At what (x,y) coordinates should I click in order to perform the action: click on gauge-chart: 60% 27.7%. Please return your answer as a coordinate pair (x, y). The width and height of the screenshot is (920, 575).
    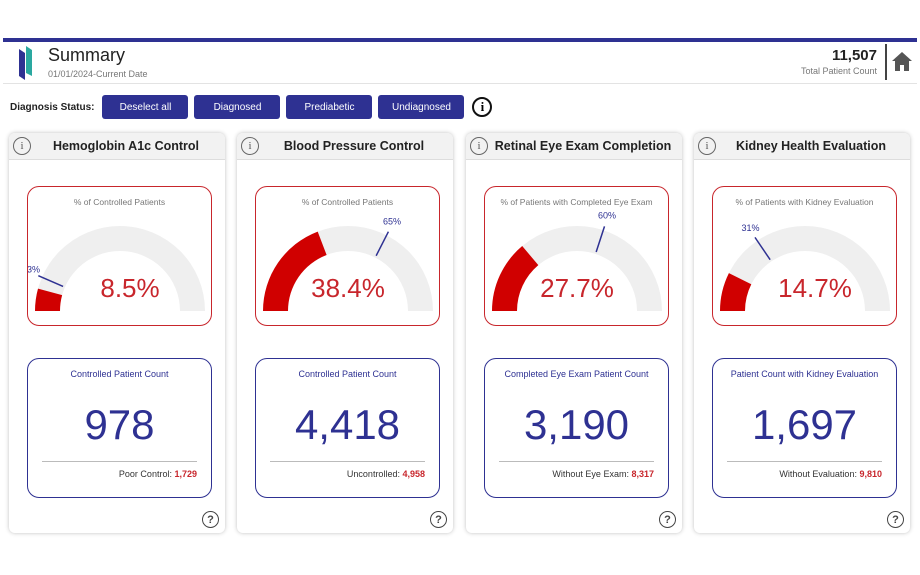
    Looking at the image, I should click on (577, 261).